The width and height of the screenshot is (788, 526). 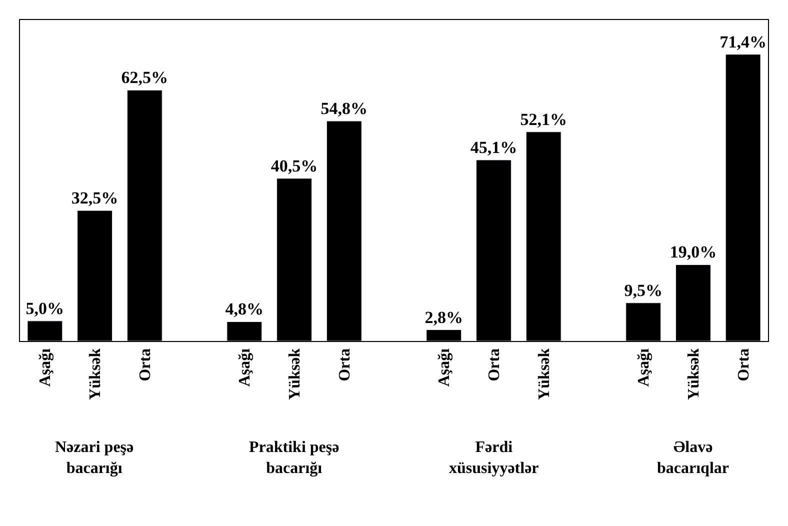 I want to click on data-label: 19,0%, so click(x=693, y=252).